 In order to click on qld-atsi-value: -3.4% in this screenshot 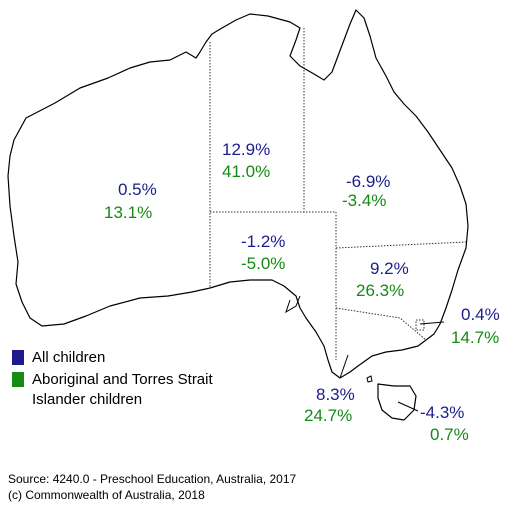, I will do `click(364, 200)`.